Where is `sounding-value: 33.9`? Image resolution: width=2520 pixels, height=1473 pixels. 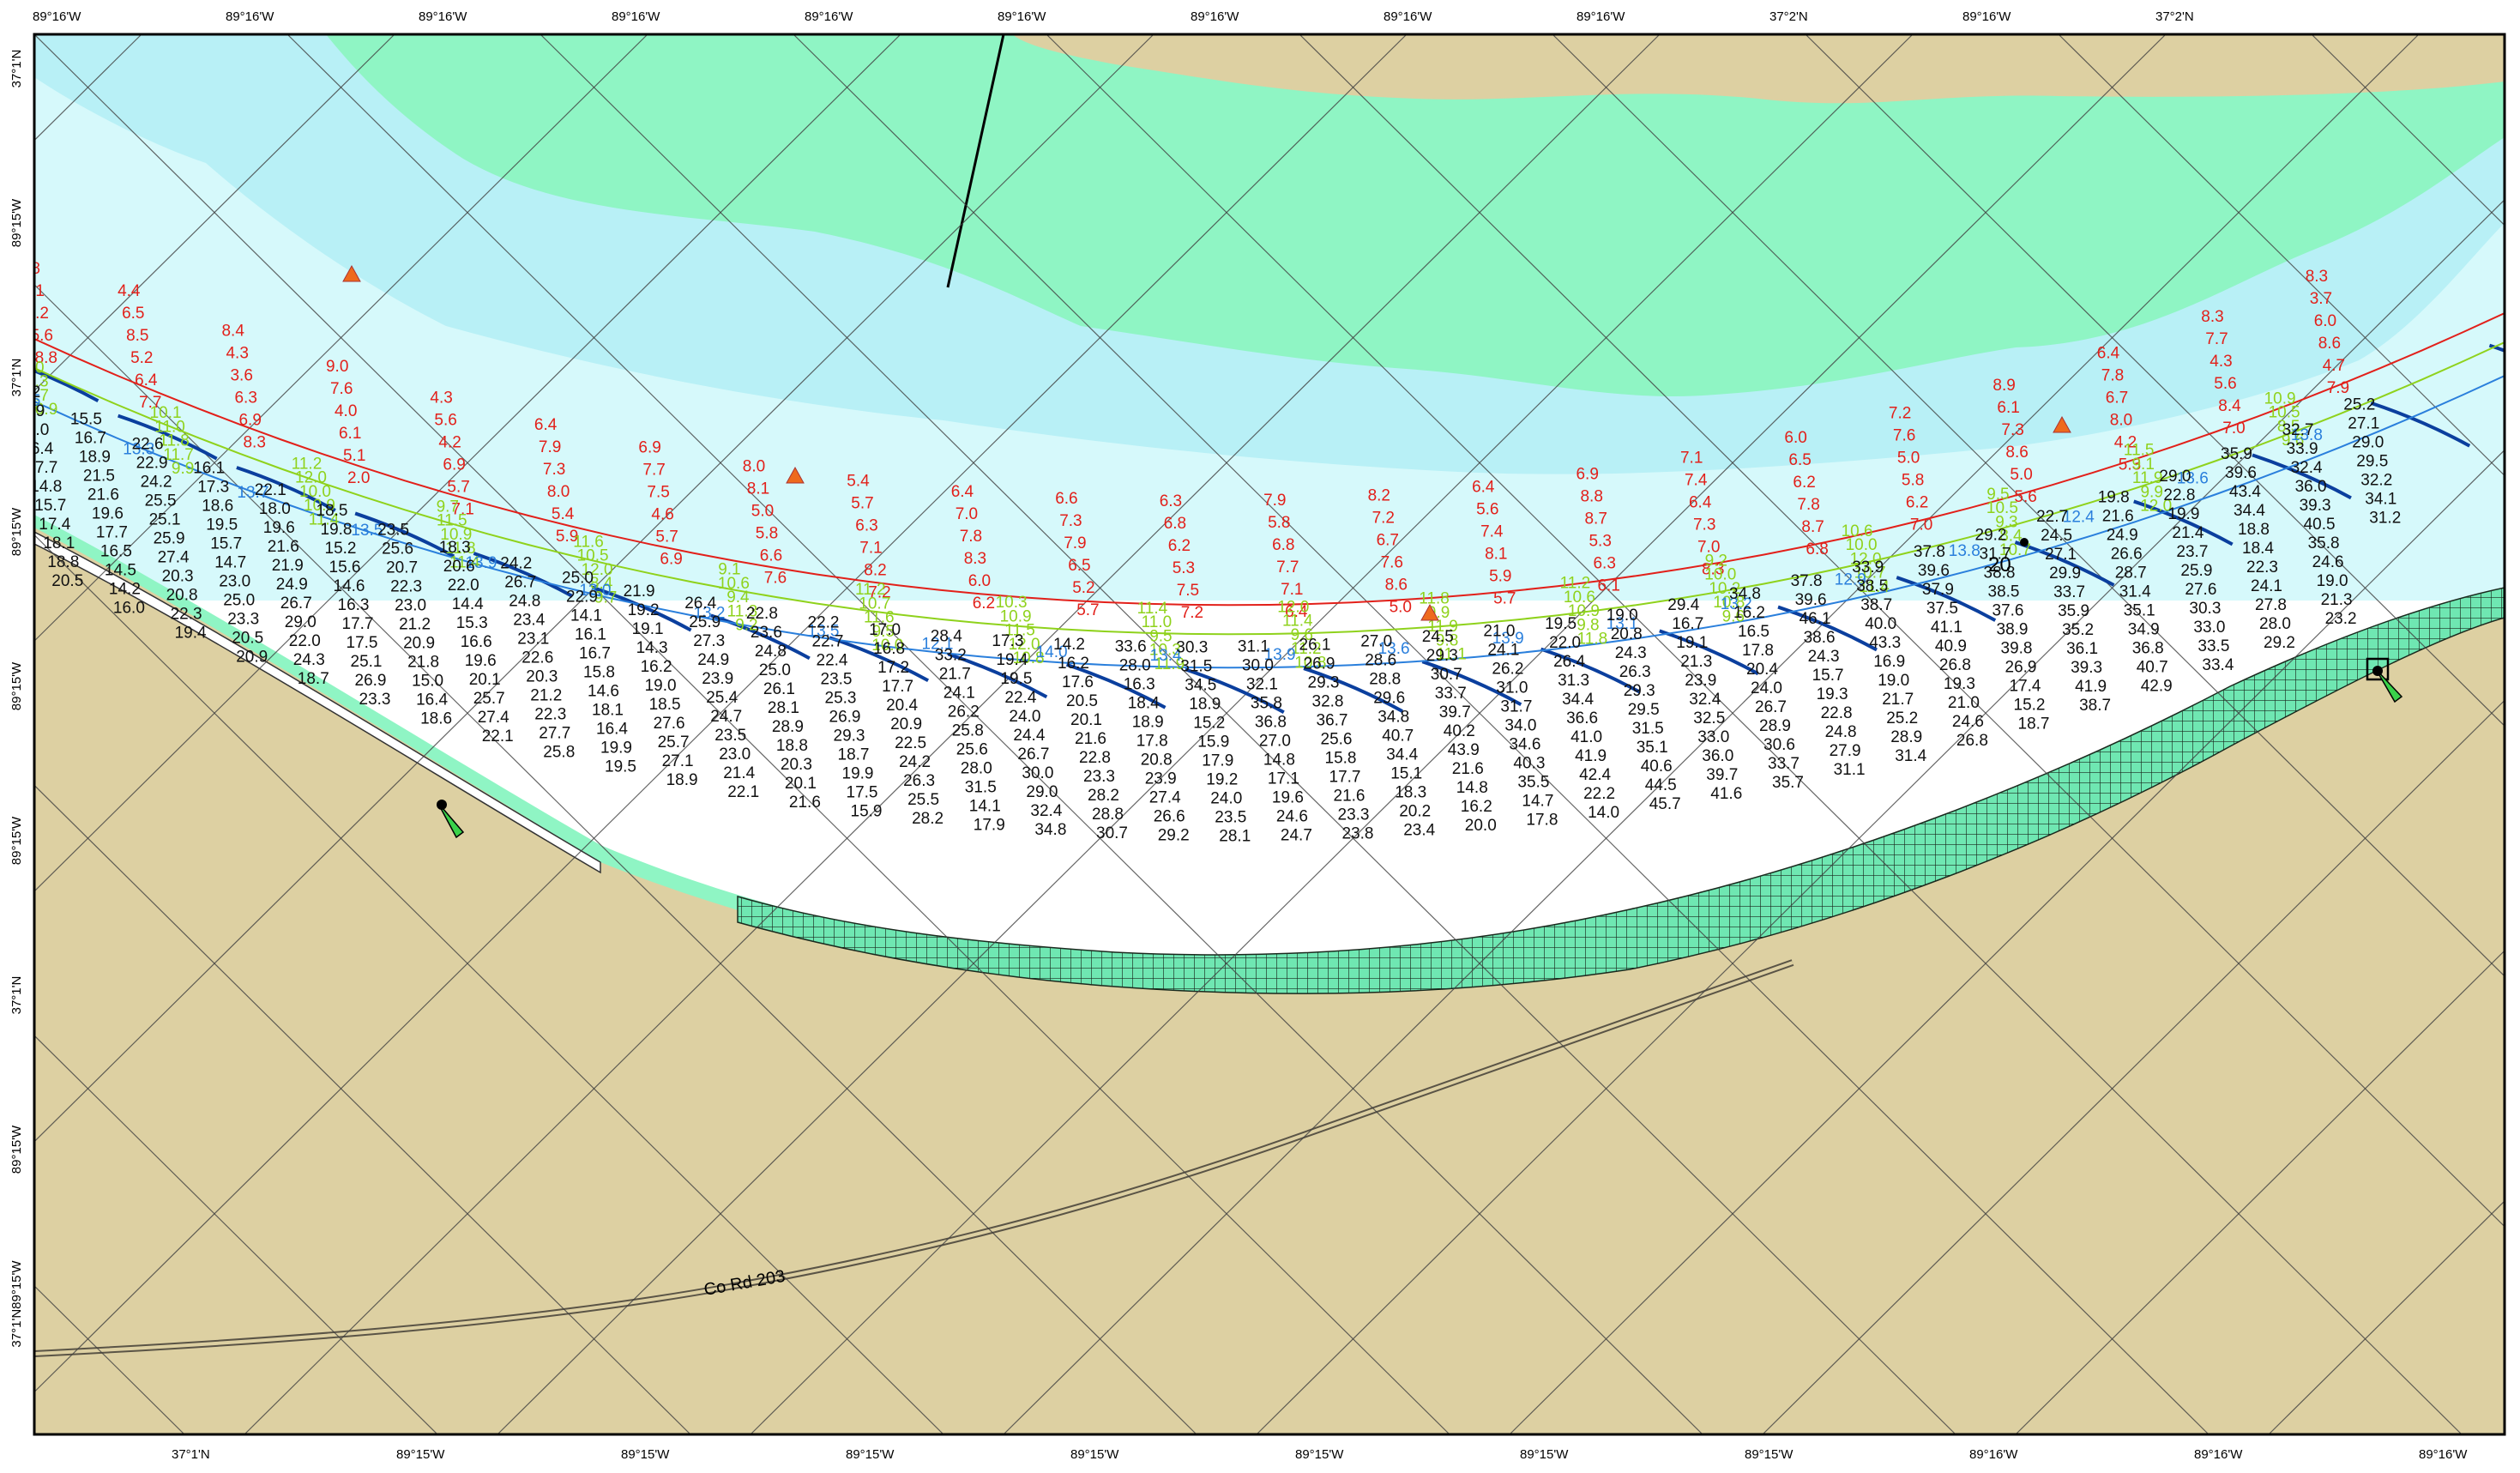 sounding-value: 33.9 is located at coordinates (1868, 567).